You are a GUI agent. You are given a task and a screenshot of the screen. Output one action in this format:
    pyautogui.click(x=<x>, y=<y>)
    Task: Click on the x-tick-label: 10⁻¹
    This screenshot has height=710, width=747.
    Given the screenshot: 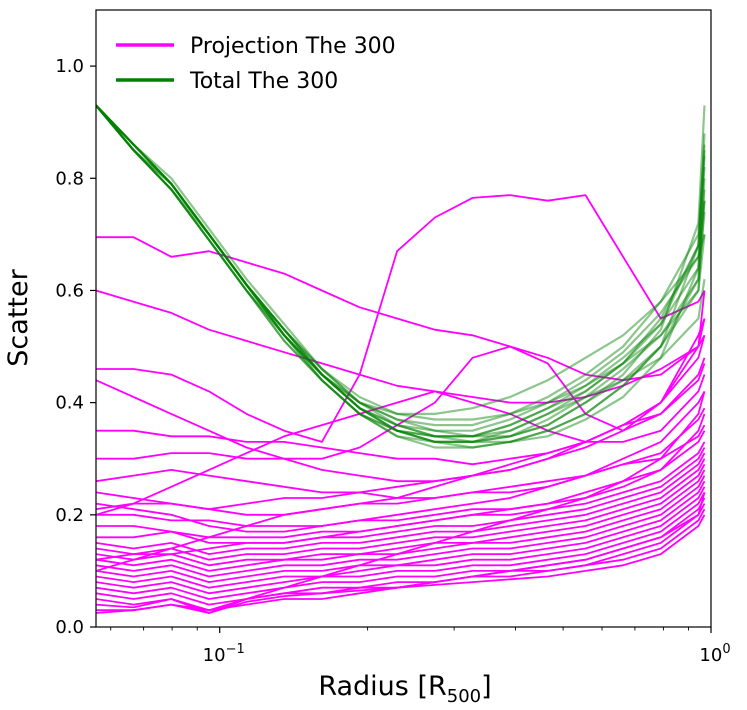 What is the action you would take?
    pyautogui.click(x=224, y=654)
    